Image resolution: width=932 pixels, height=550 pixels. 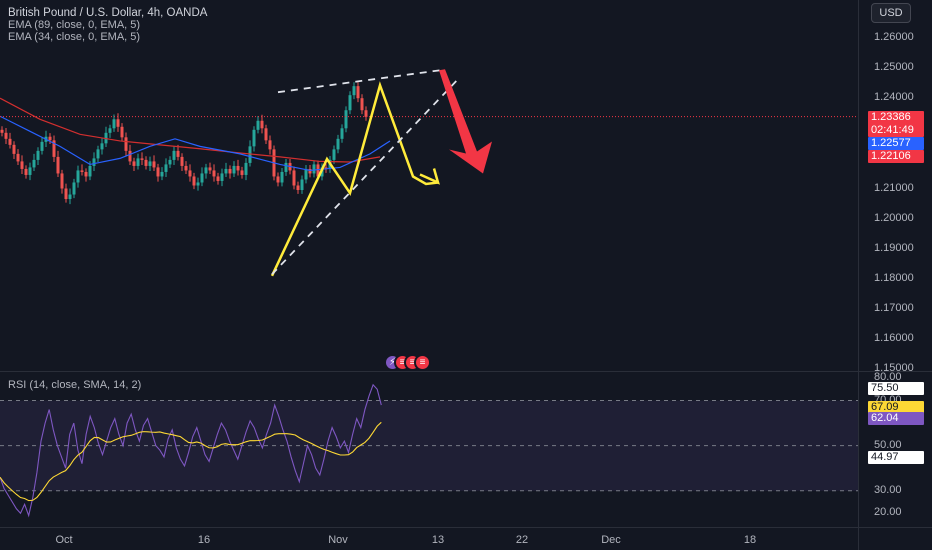 I want to click on zigzag-drawing, so click(x=354, y=179).